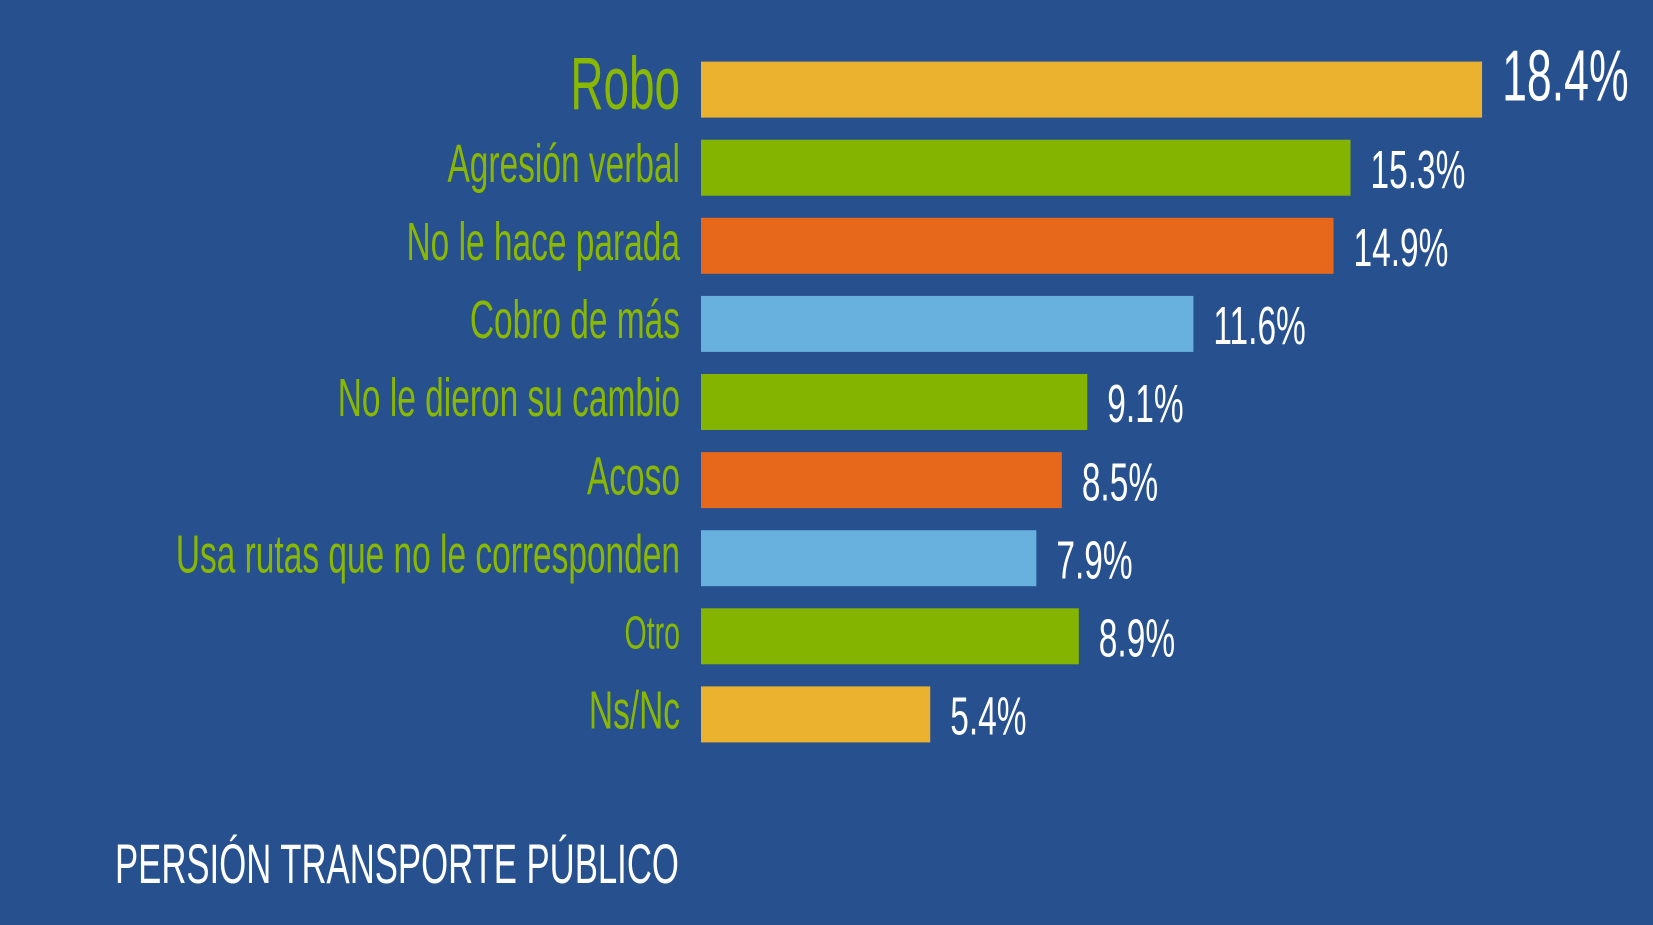 This screenshot has height=925, width=1653. I want to click on category-label: No le dieron su cambio, so click(509, 397).